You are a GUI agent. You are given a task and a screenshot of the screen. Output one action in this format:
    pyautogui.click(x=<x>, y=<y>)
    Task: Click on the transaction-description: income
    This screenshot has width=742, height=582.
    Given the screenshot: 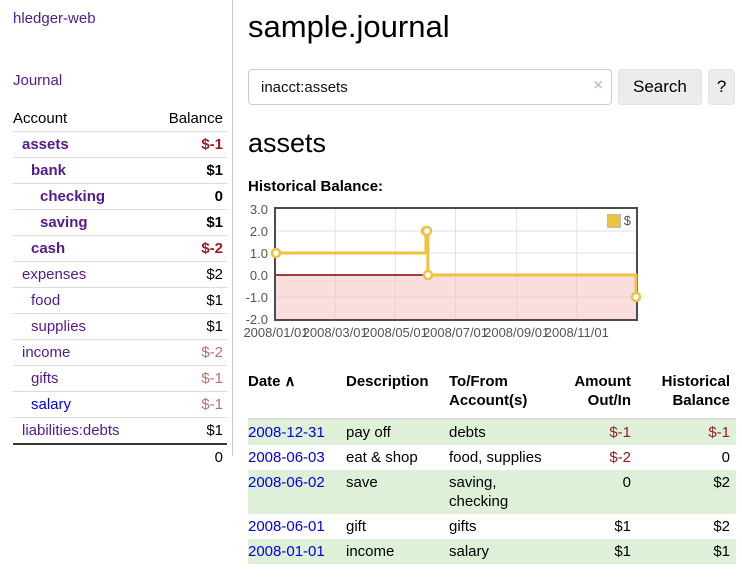 What is the action you would take?
    pyautogui.click(x=370, y=551)
    